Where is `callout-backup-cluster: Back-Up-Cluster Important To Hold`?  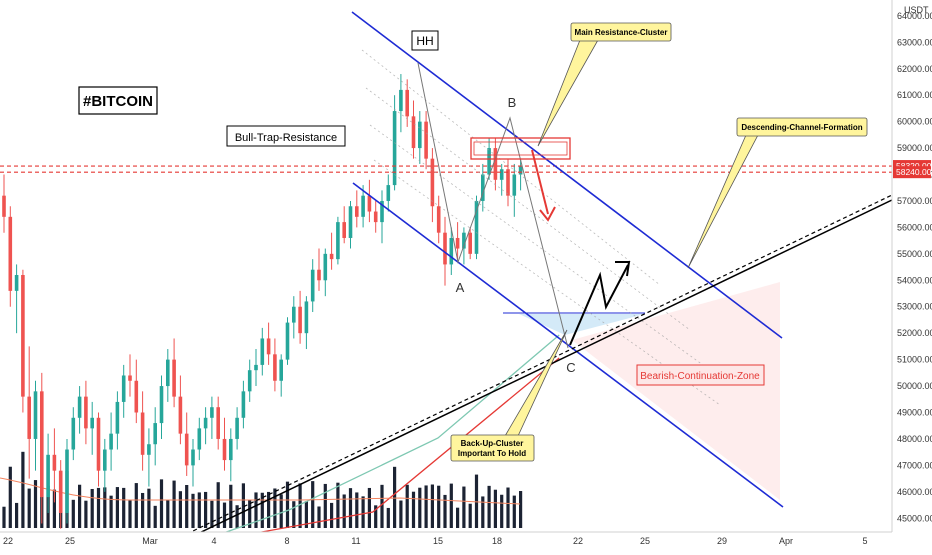 callout-backup-cluster: Back-Up-Cluster Important To Hold is located at coordinates (509, 395).